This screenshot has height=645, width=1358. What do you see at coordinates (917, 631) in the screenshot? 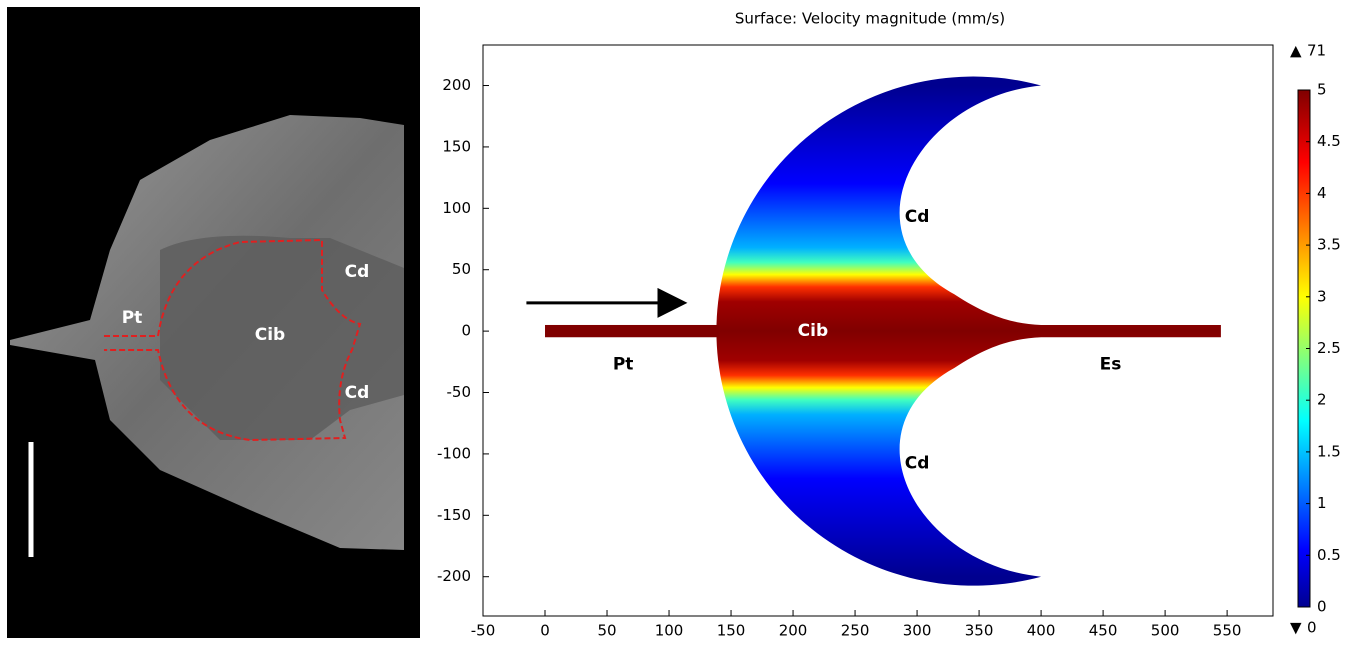
I see `x-tick-label: 300` at bounding box center [917, 631].